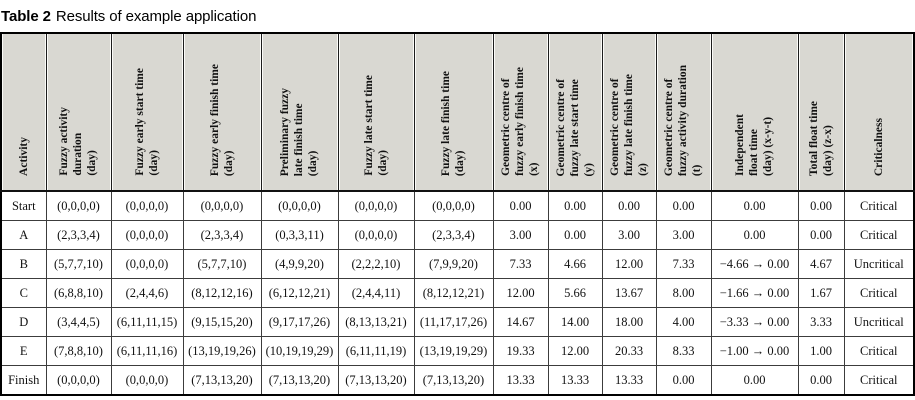  What do you see at coordinates (754, 293) in the screenshot?
I see `data-cell: −1.66 → 0.00` at bounding box center [754, 293].